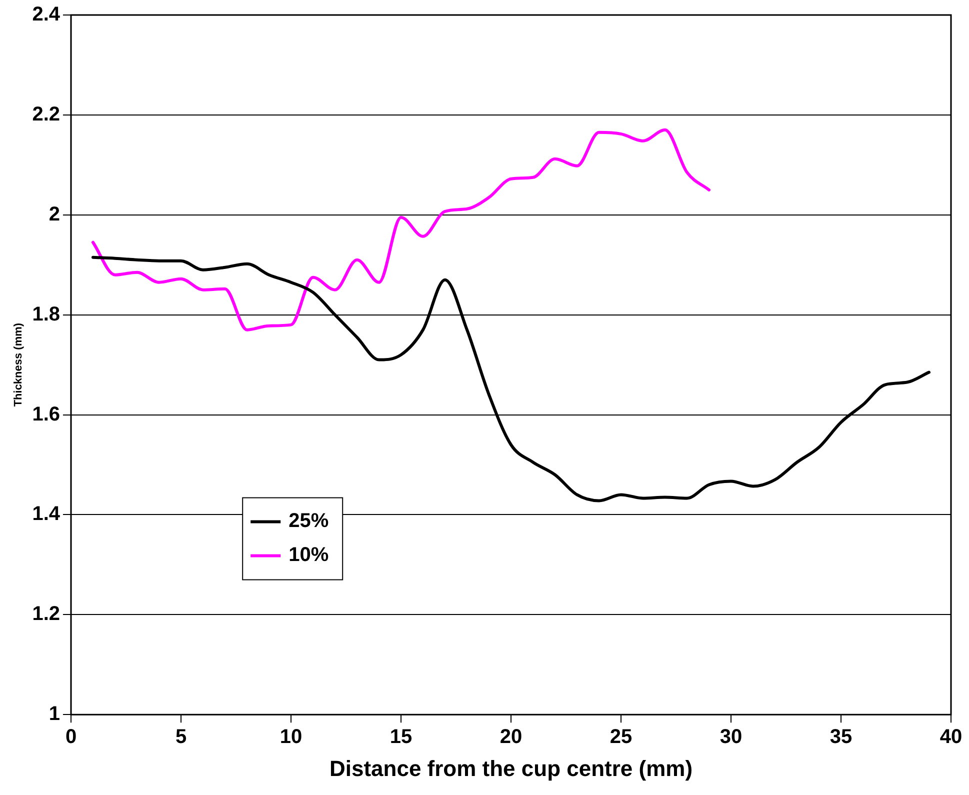 The height and width of the screenshot is (795, 969). Describe the element at coordinates (291, 737) in the screenshot. I see `x-tick-label: 10` at that location.